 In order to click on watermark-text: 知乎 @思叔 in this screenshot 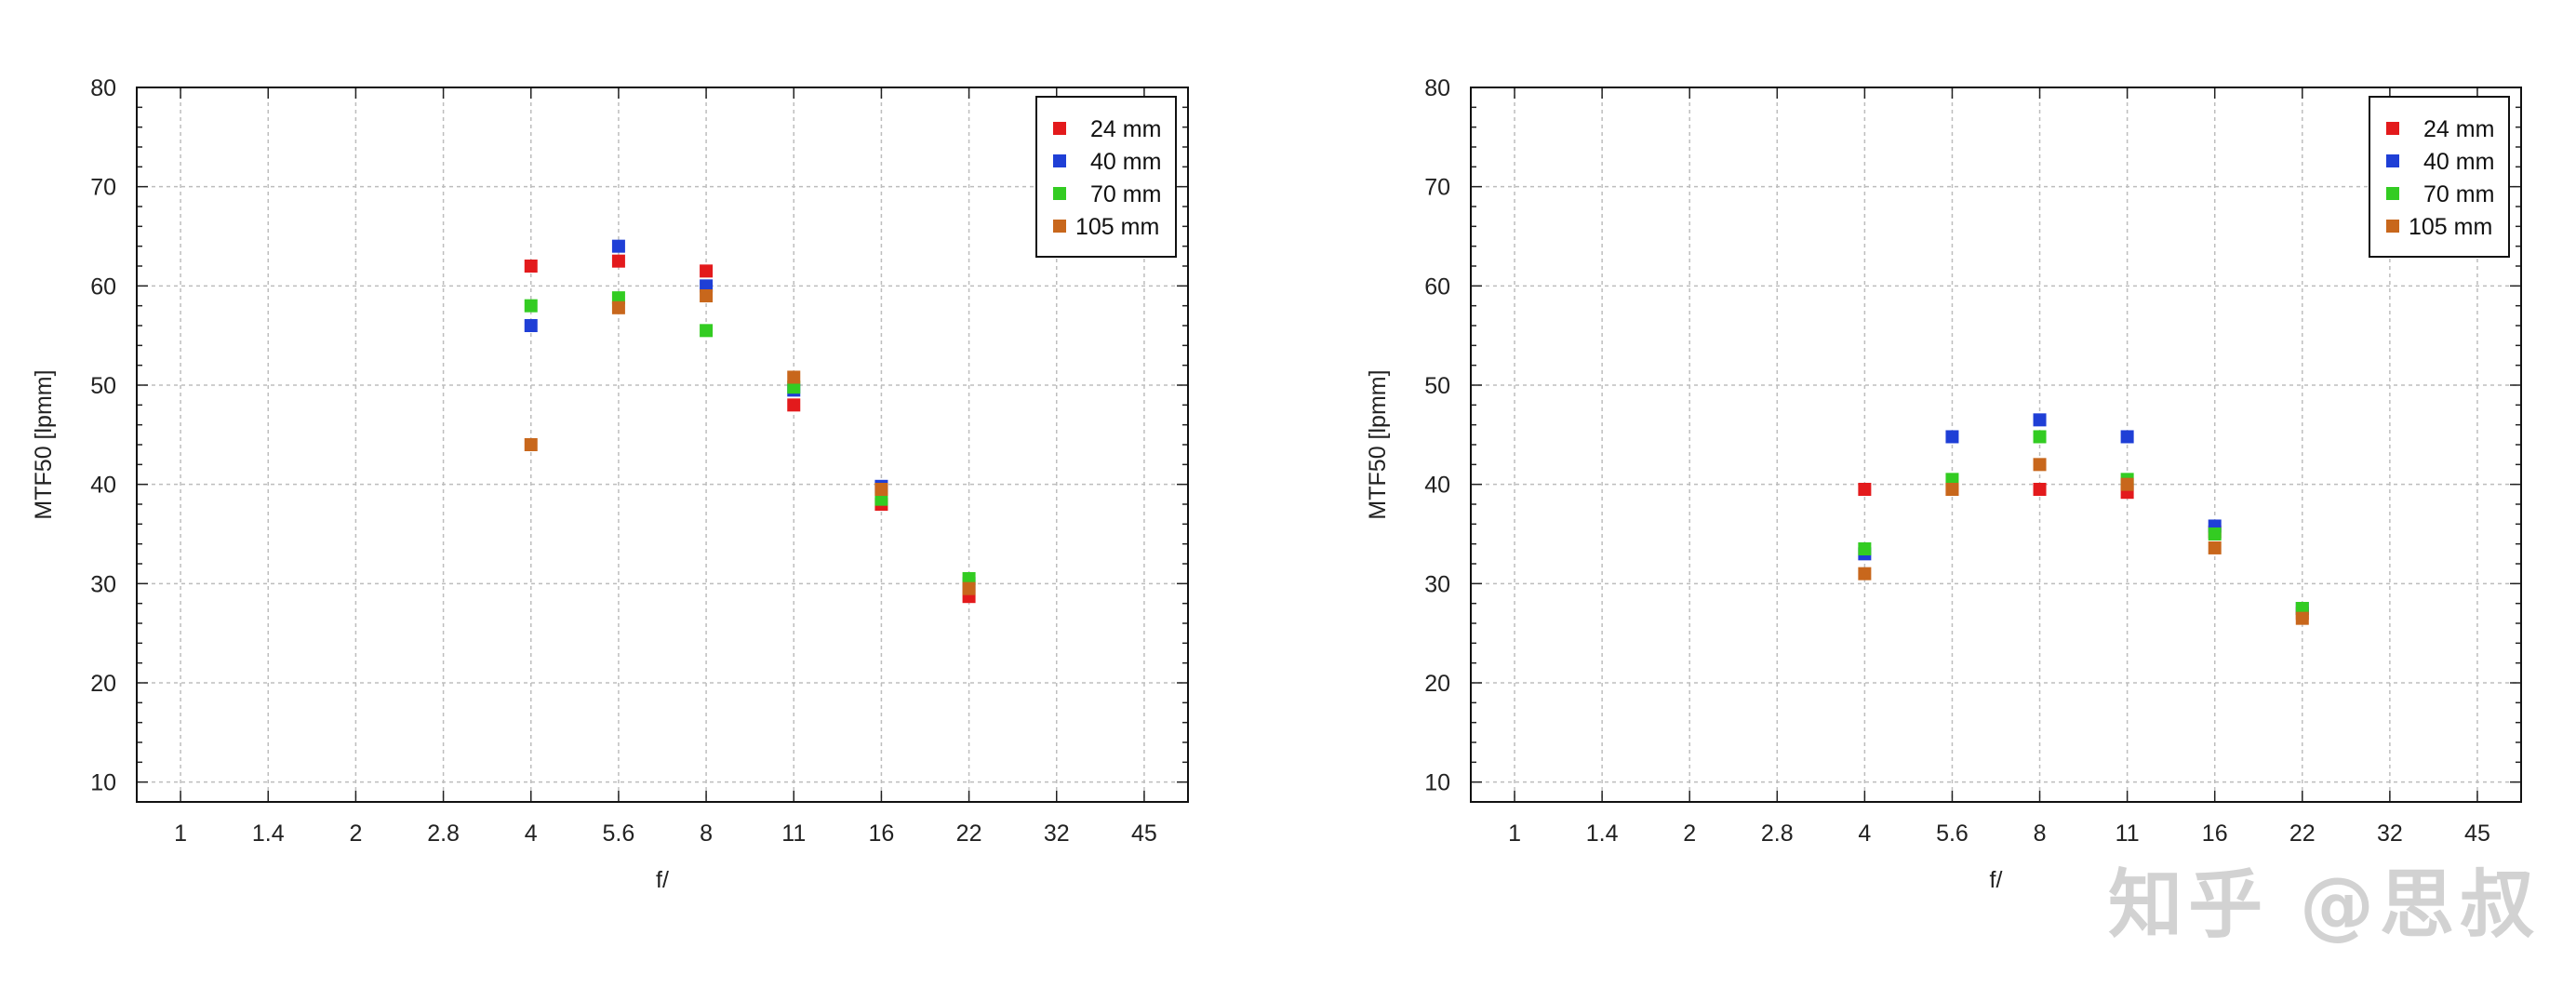, I will do `click(2324, 904)`.